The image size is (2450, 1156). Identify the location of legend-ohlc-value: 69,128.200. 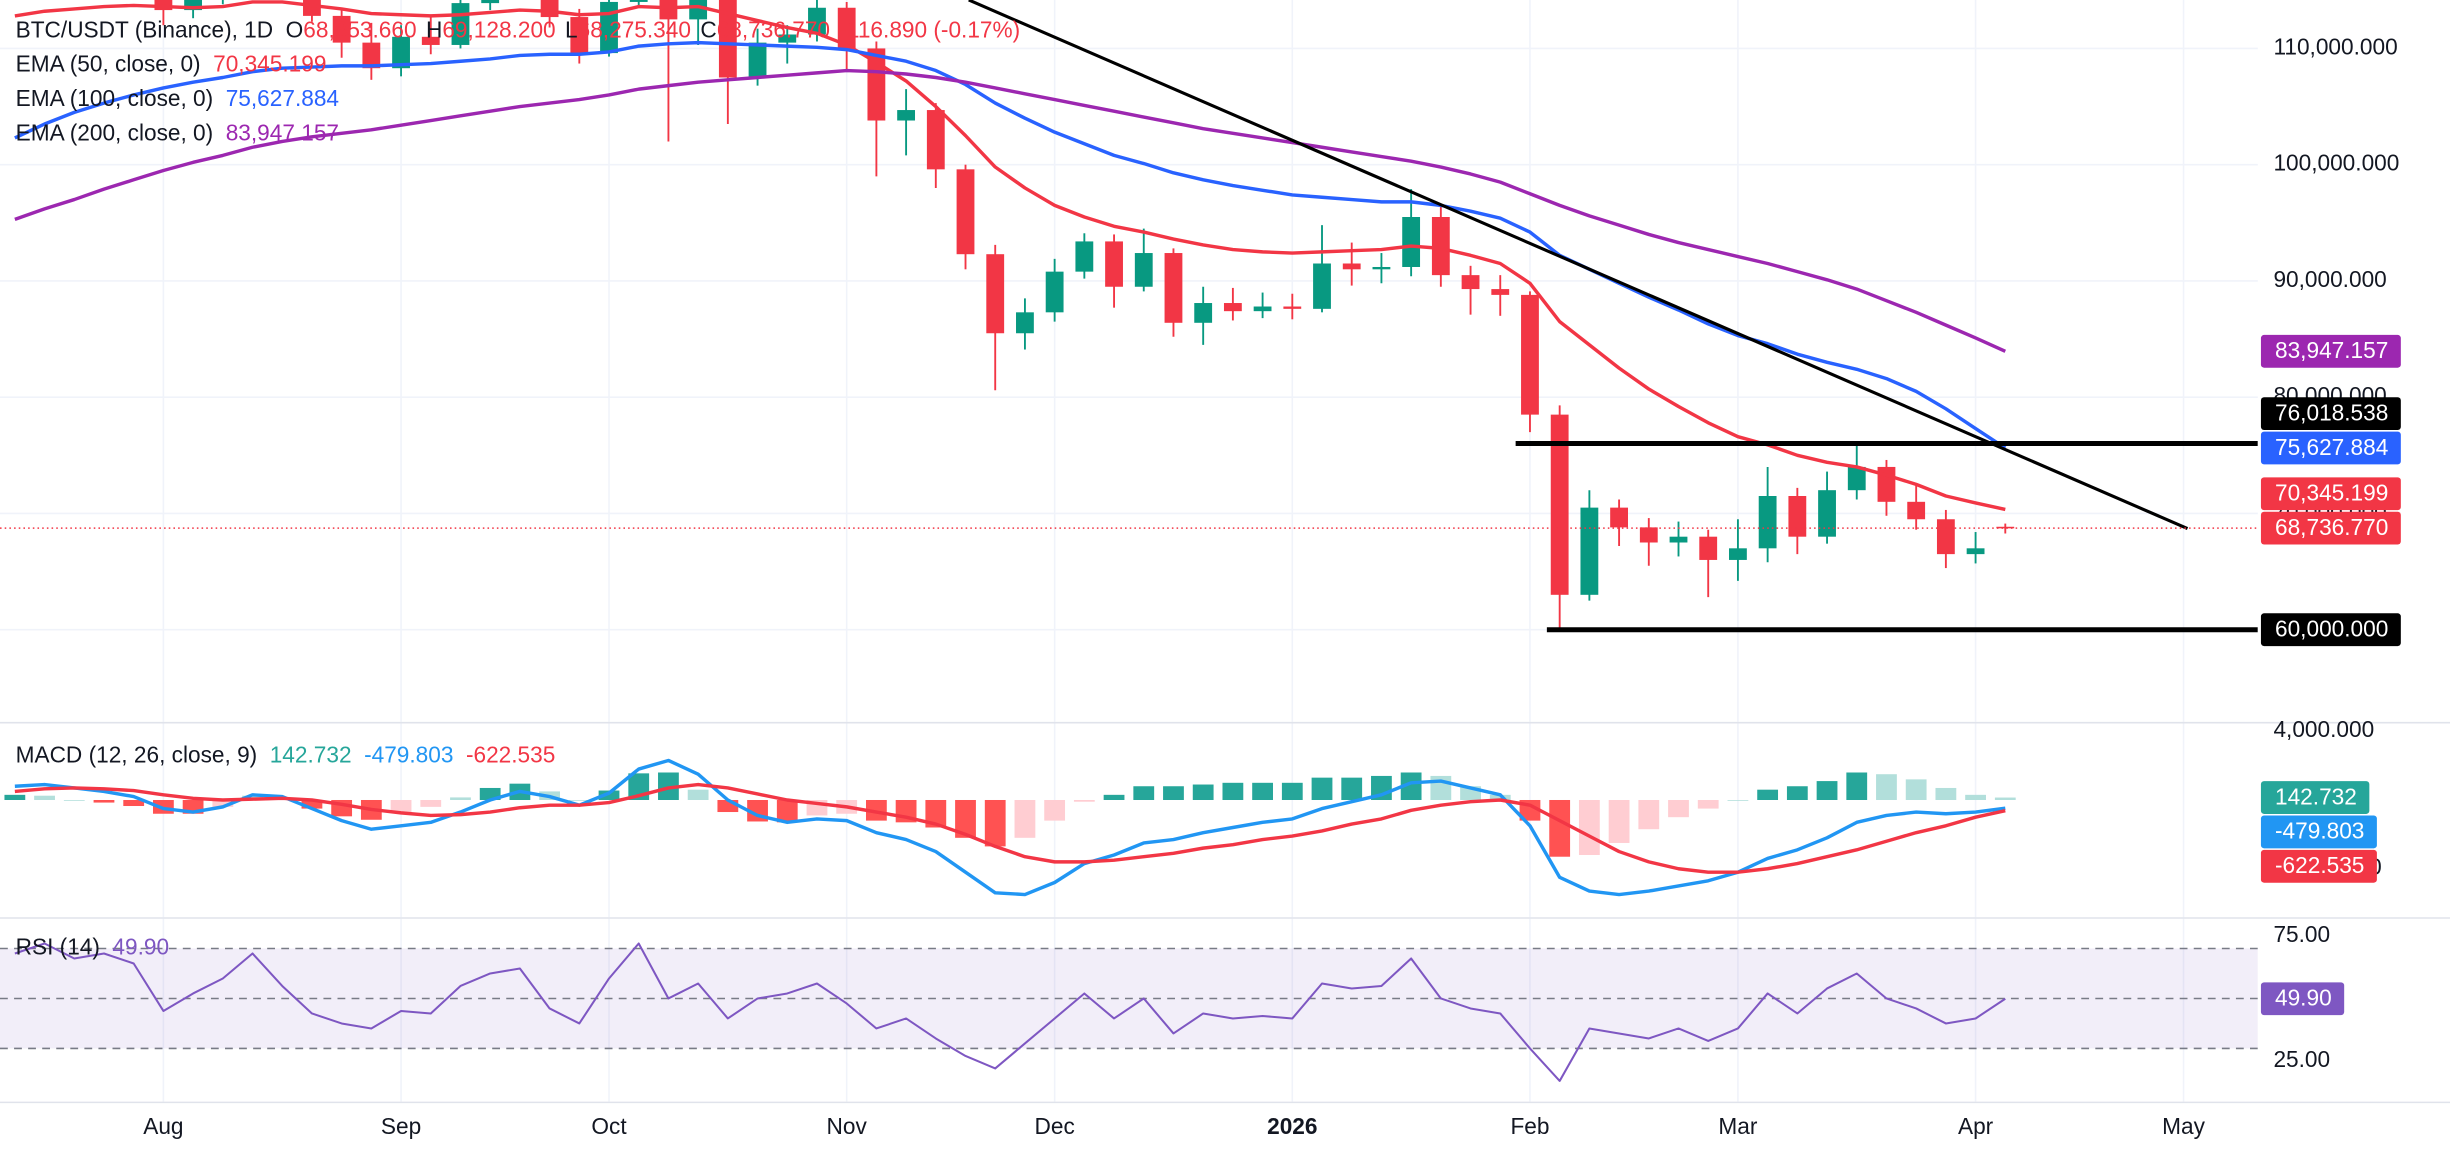
(498, 29).